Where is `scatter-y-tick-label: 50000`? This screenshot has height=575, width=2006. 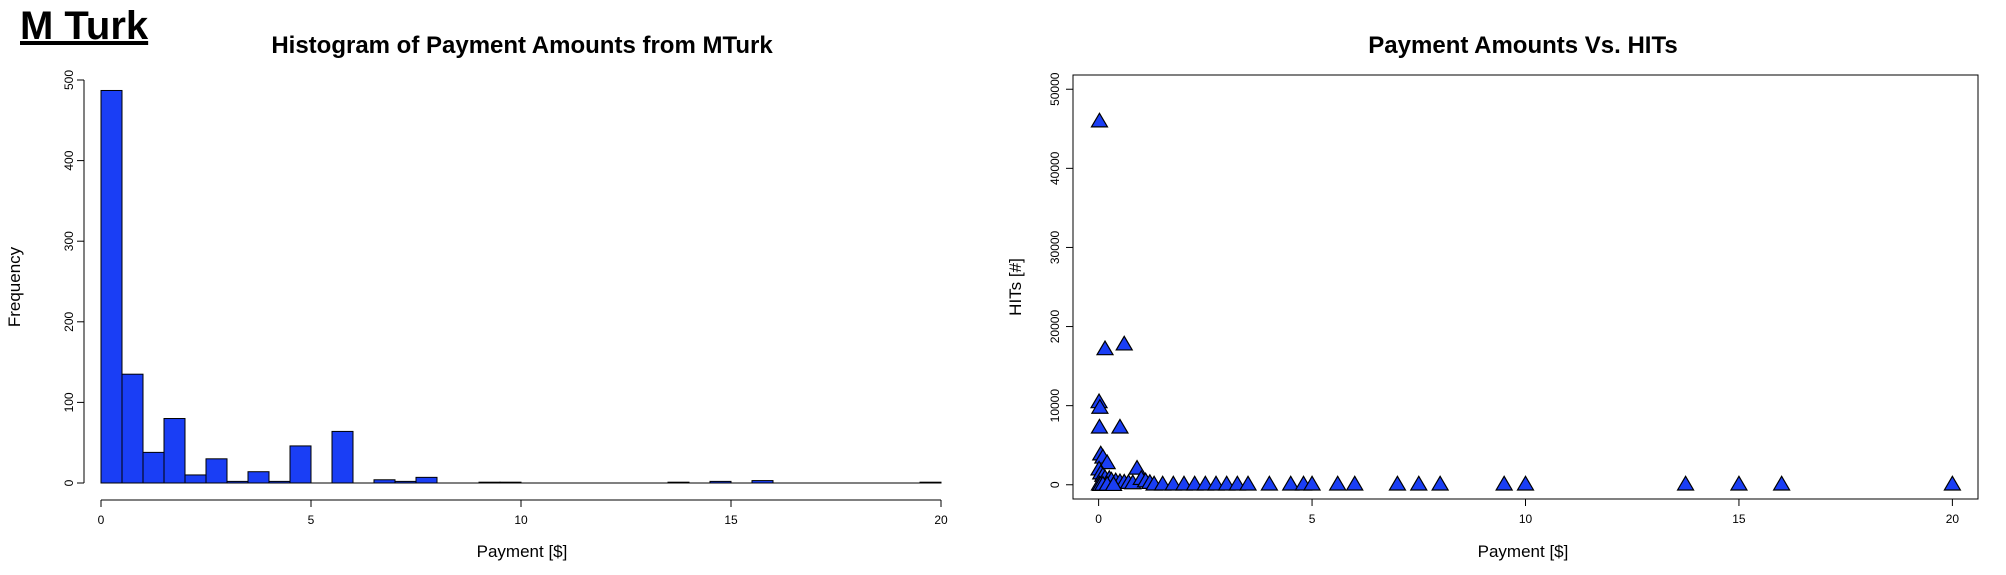
scatter-y-tick-label: 50000 is located at coordinates (1055, 89).